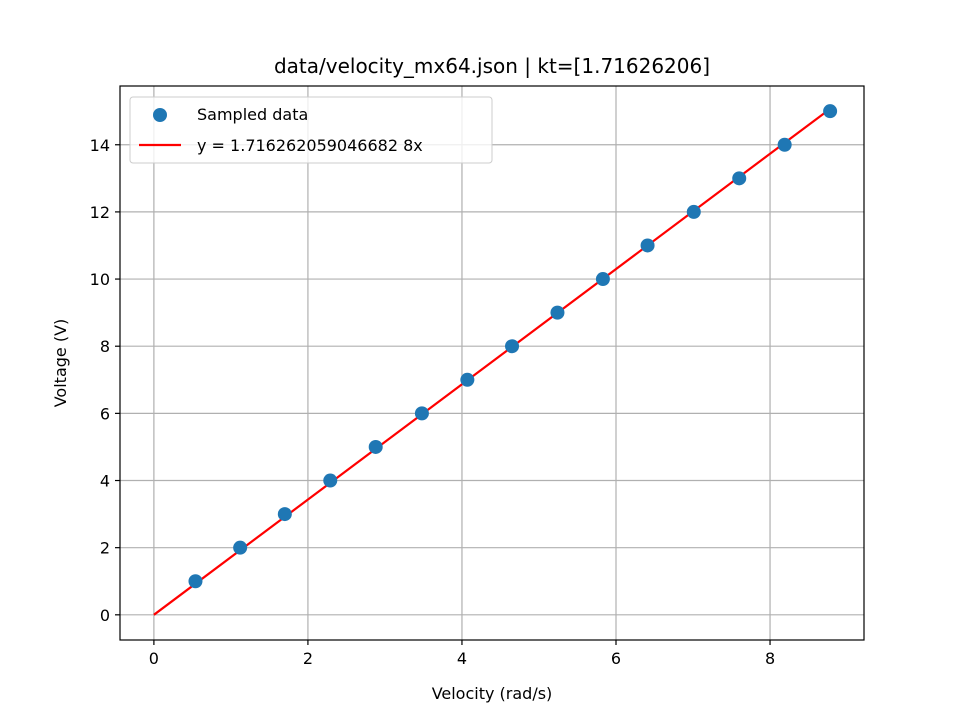 The width and height of the screenshot is (960, 725). Describe the element at coordinates (770, 658) in the screenshot. I see `x-tick-label: 8` at that location.